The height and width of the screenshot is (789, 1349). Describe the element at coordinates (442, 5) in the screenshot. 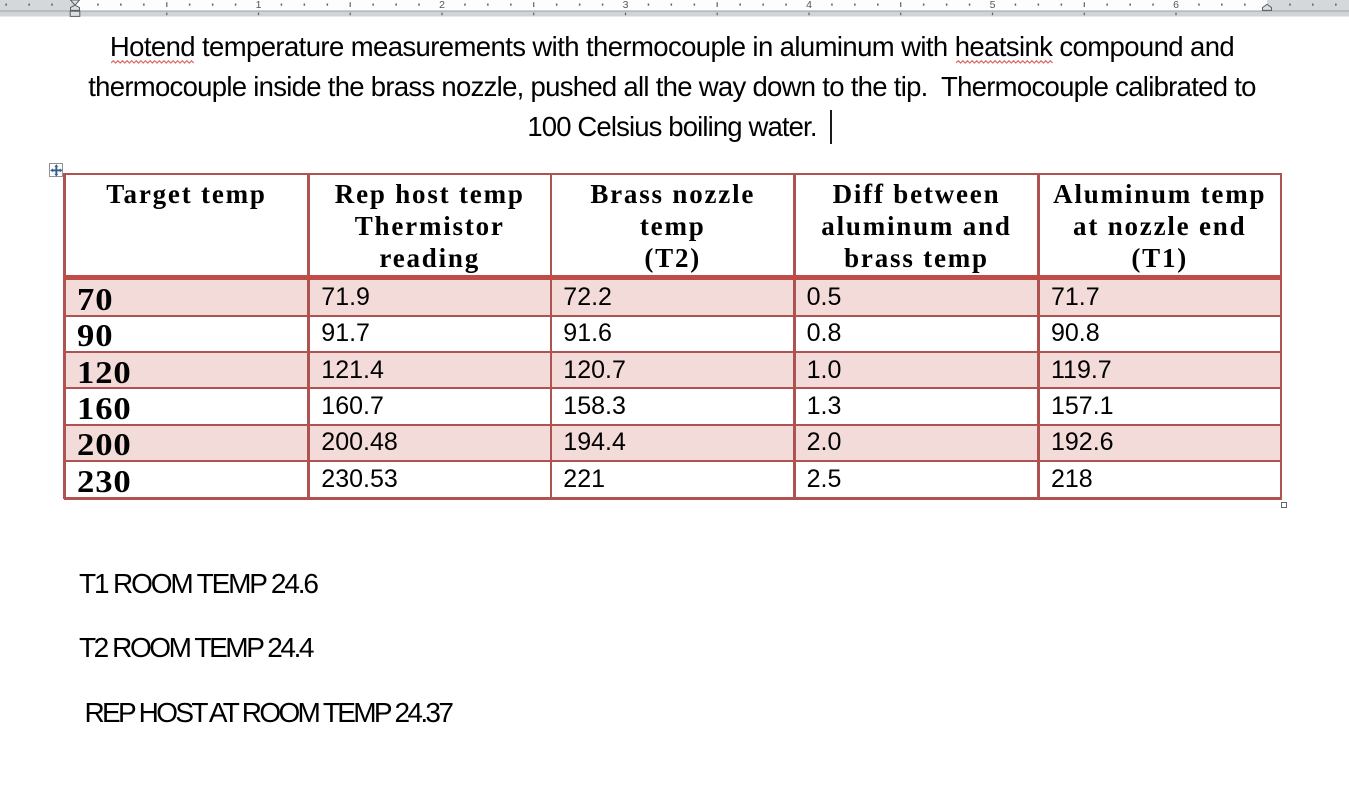

I see `svg-text: 2` at that location.